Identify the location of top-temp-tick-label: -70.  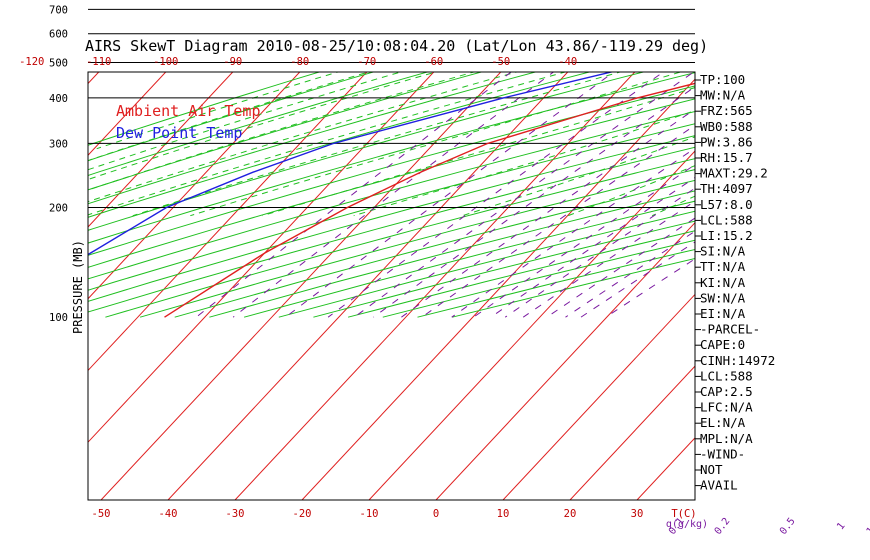
(366, 62).